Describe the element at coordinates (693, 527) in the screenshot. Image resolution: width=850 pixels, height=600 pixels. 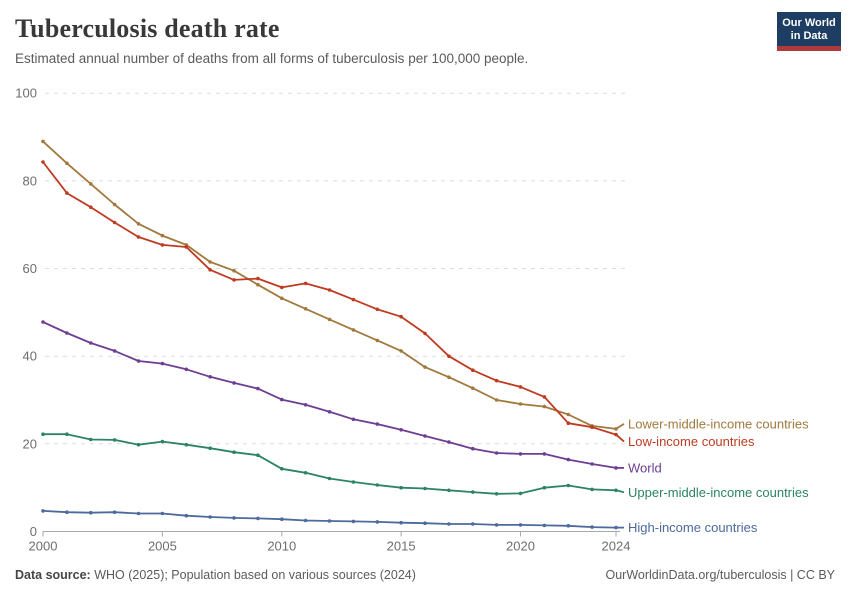
I see `series-label-high-income: High-income countries` at that location.